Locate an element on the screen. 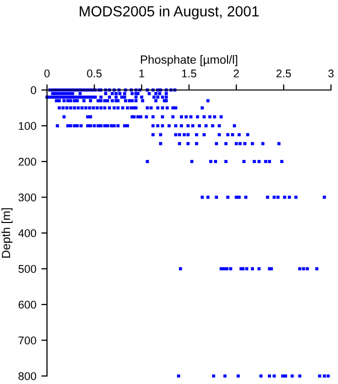 This screenshot has width=338, height=384. x-tick-label: 2 is located at coordinates (236, 74).